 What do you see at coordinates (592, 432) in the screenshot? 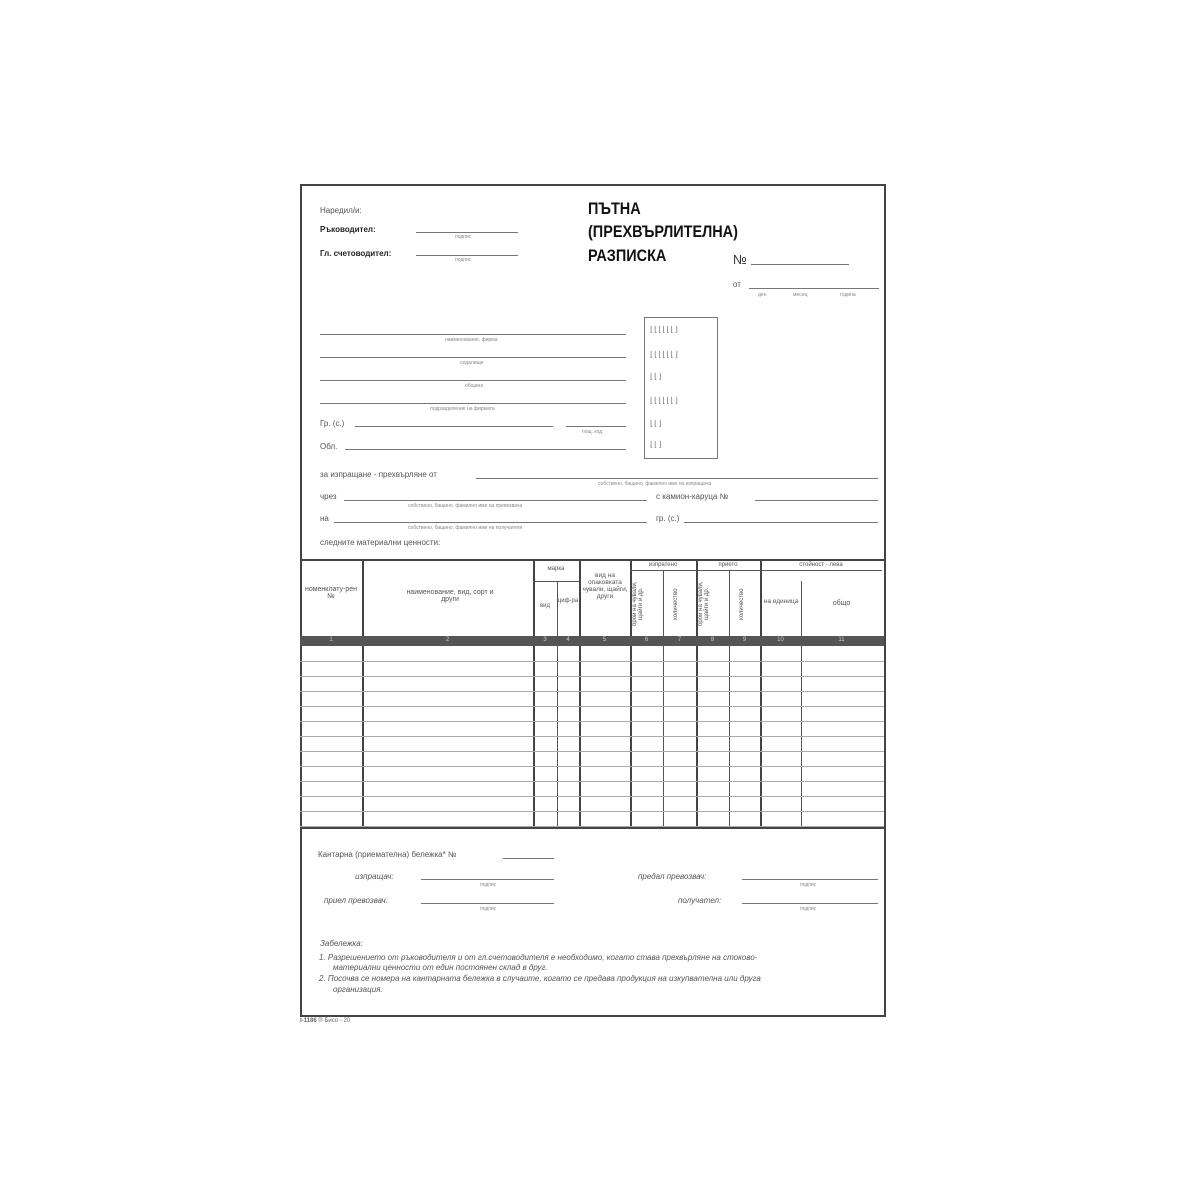
I see `postcode-hint: пощ. код` at bounding box center [592, 432].